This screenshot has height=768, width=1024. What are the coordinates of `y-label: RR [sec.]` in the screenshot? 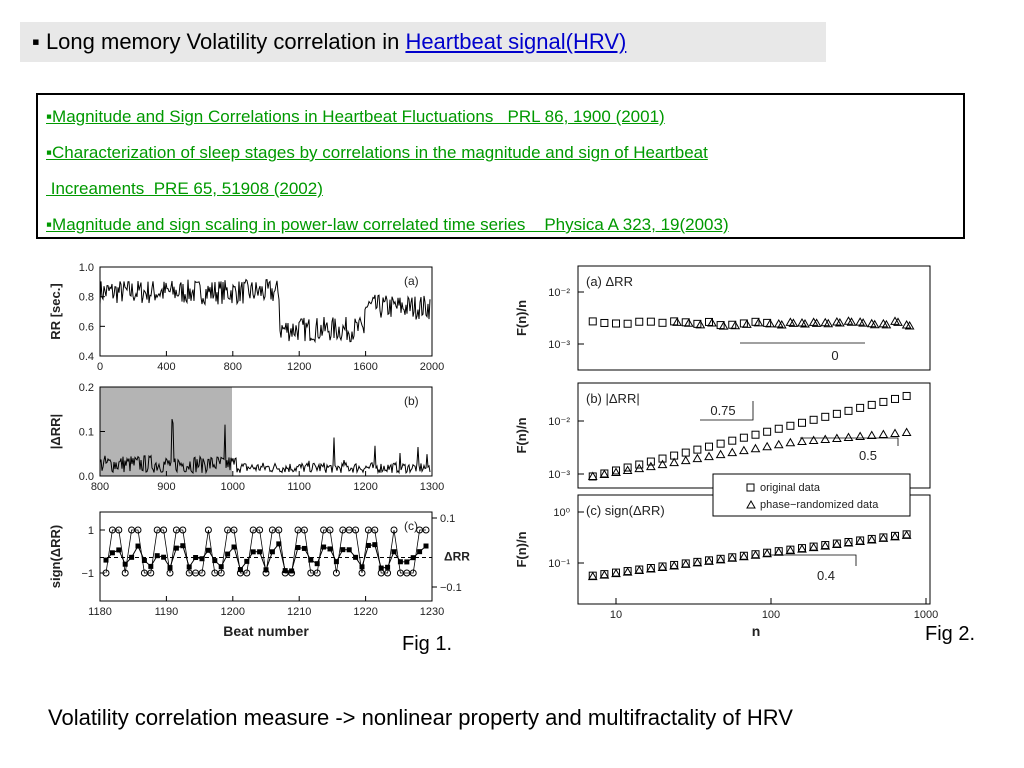 It's located at (55, 311).